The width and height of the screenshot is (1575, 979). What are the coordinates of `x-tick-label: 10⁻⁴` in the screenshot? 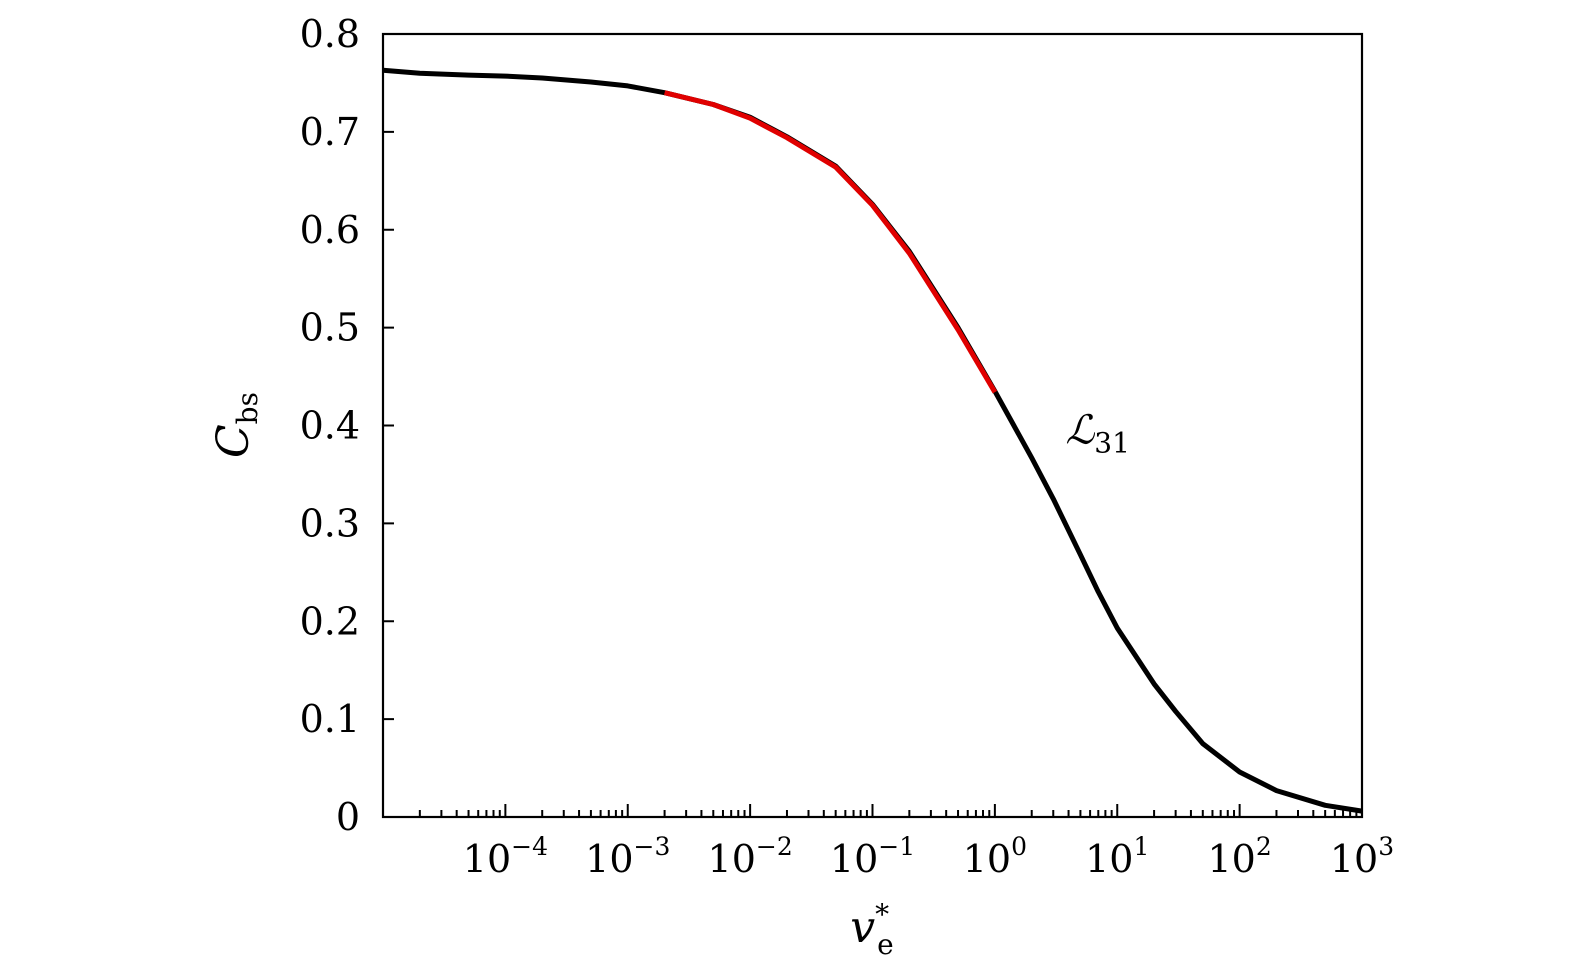 It's located at (505, 856).